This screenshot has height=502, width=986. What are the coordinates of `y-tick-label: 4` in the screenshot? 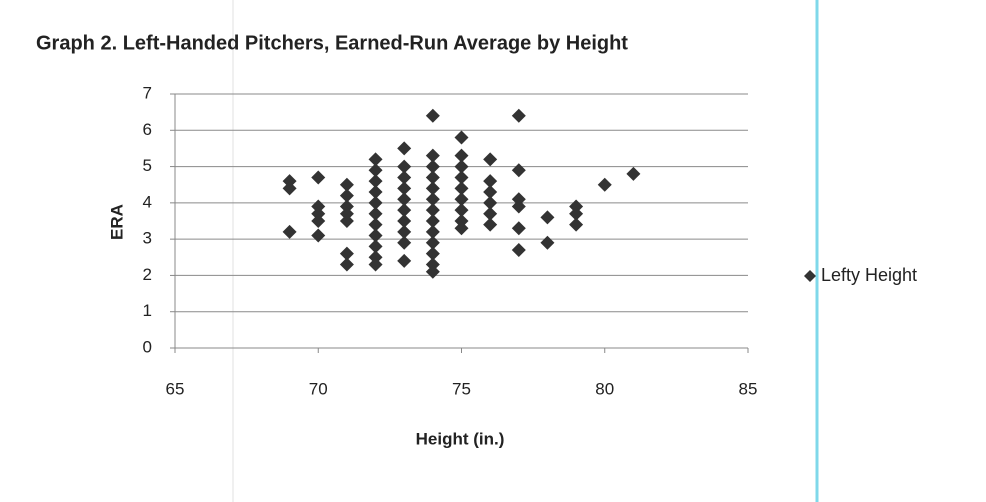 It's located at (147, 201).